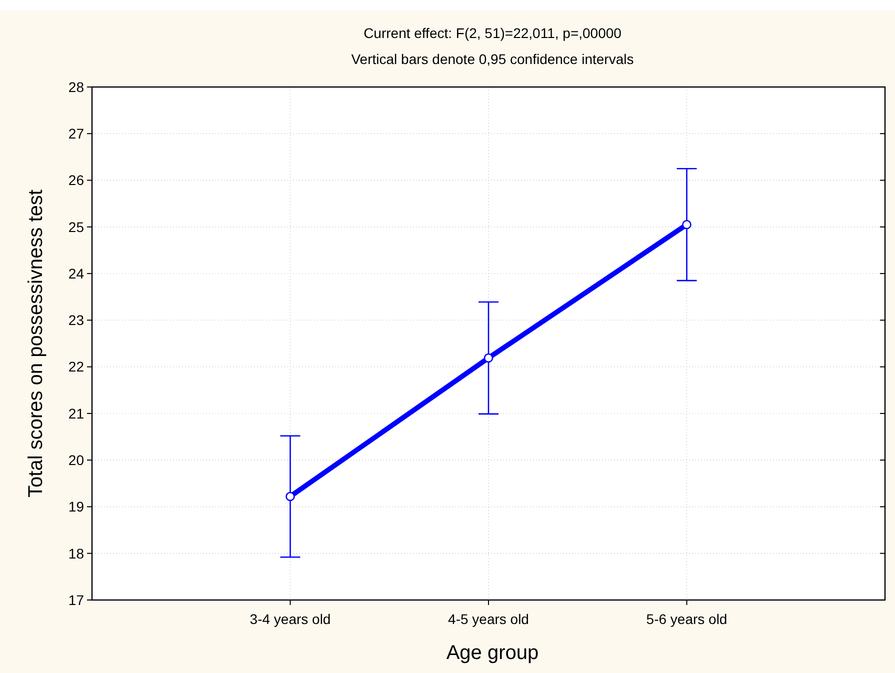 This screenshot has width=895, height=673. I want to click on y-tick-label: 27, so click(76, 134).